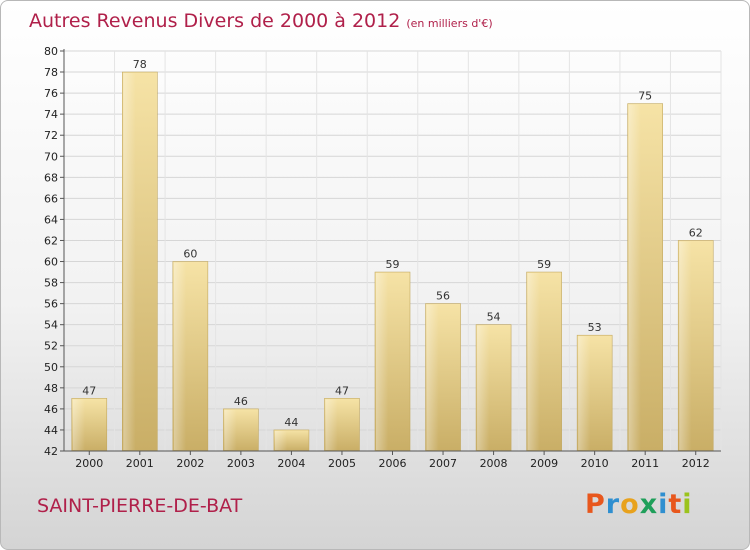 The width and height of the screenshot is (750, 550). What do you see at coordinates (494, 463) in the screenshot?
I see `x-tick-label: 2008` at bounding box center [494, 463].